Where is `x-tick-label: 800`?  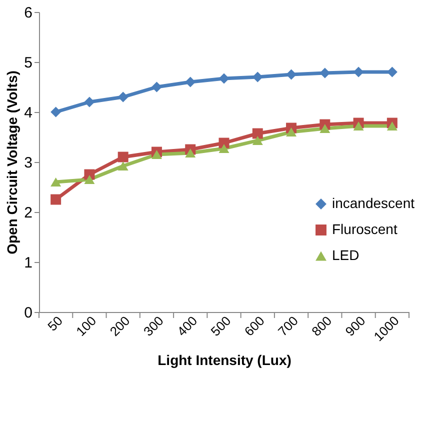 x-tick-label: 800 is located at coordinates (321, 326).